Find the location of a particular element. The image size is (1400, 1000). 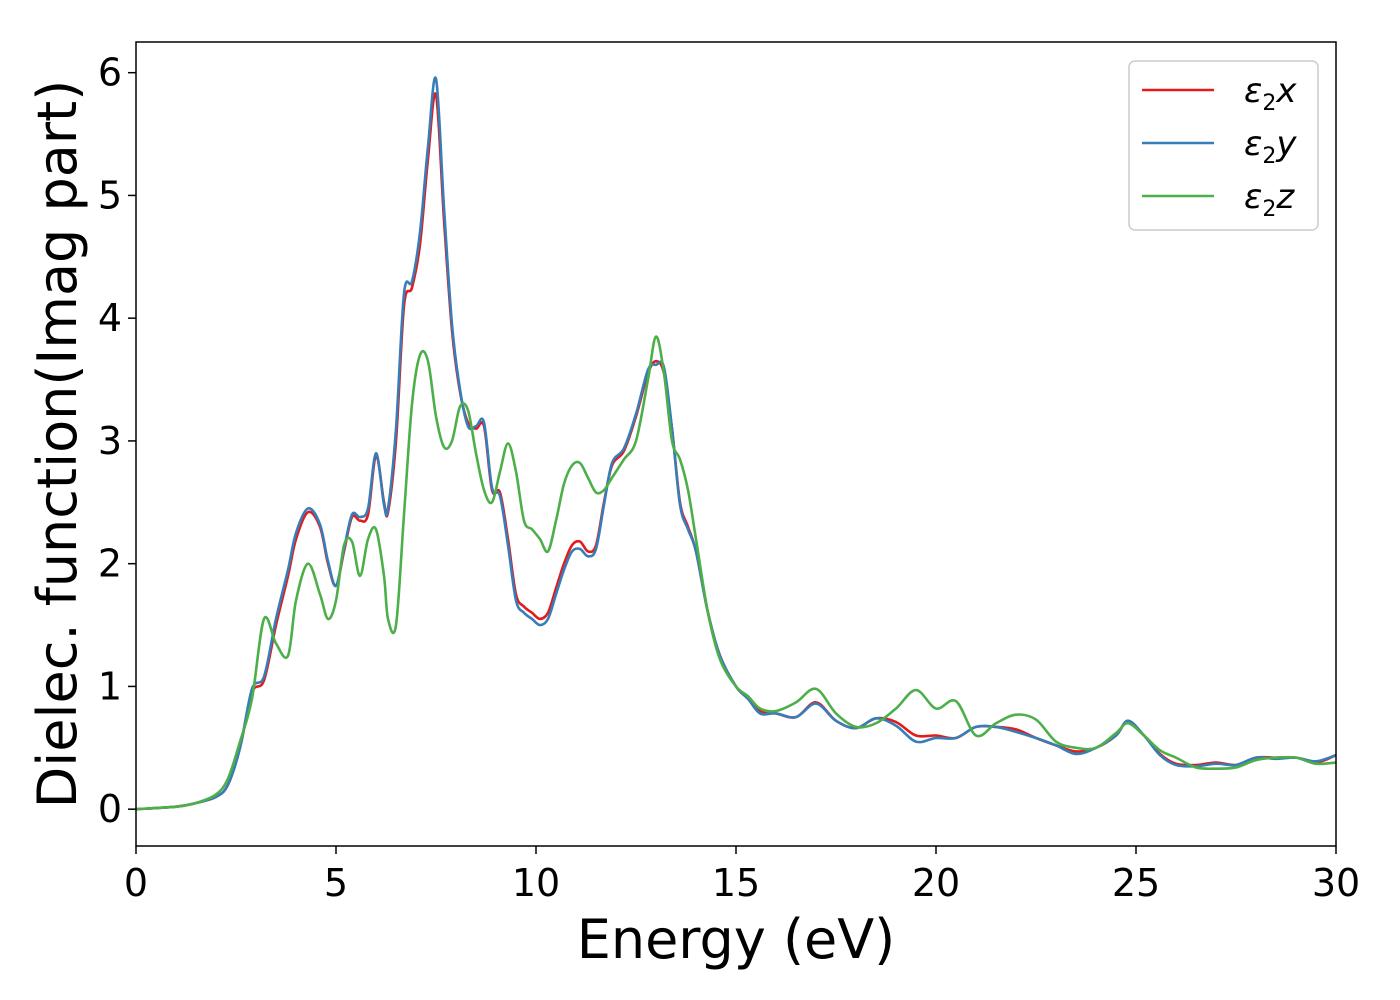

legend-label-z: ε2z is located at coordinates (1269, 199).